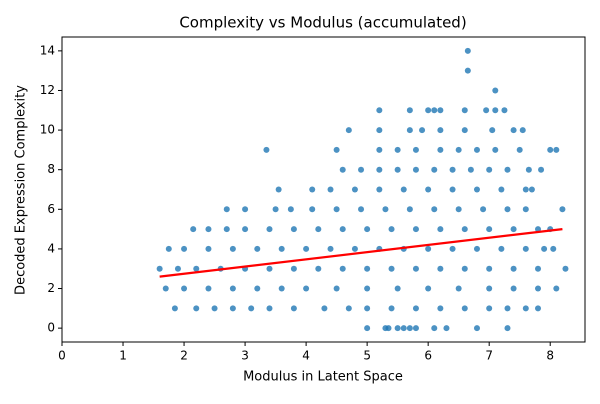  I want to click on y-tick-label: 14, so click(47, 50).